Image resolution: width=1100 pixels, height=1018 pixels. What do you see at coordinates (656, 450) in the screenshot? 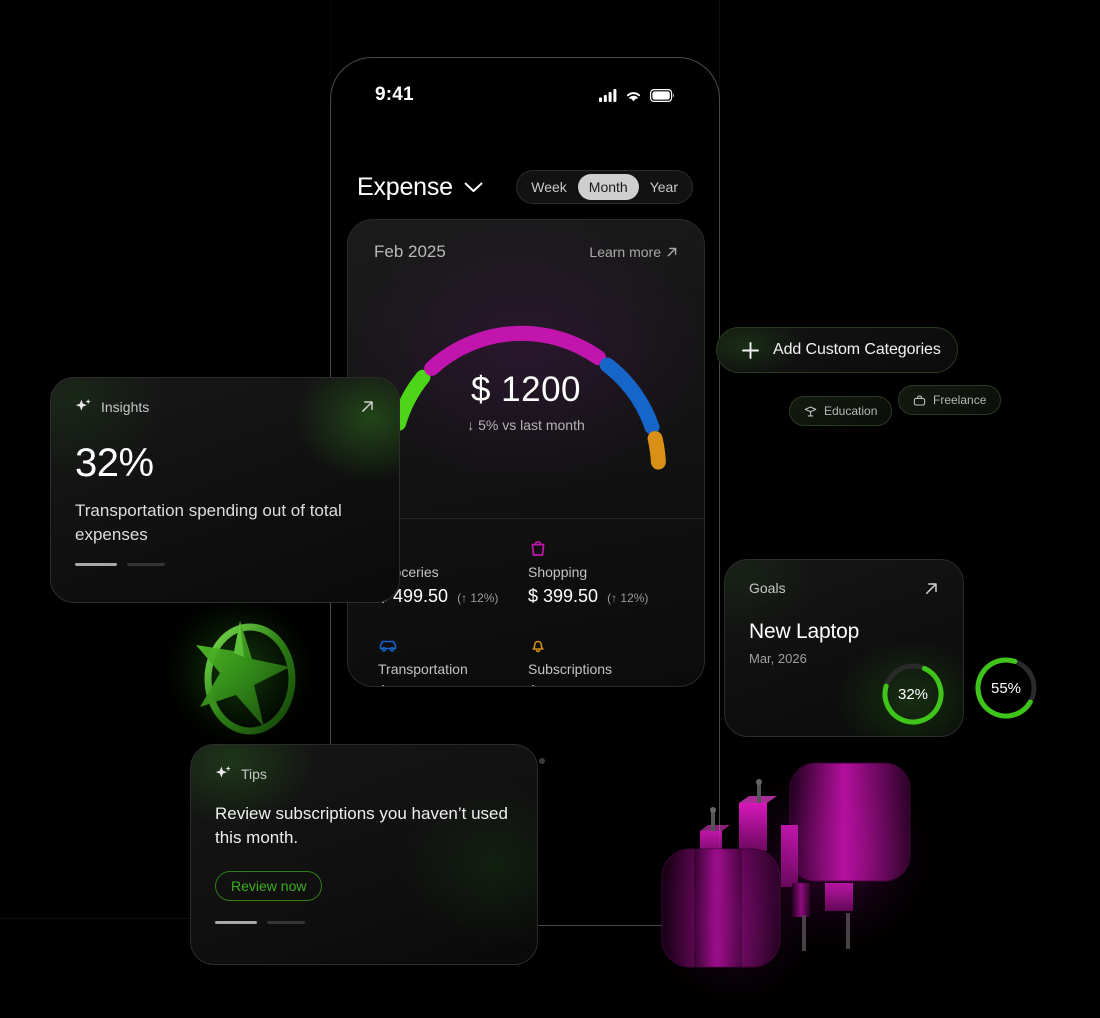
I see `gauge-segment-subscriptions` at bounding box center [656, 450].